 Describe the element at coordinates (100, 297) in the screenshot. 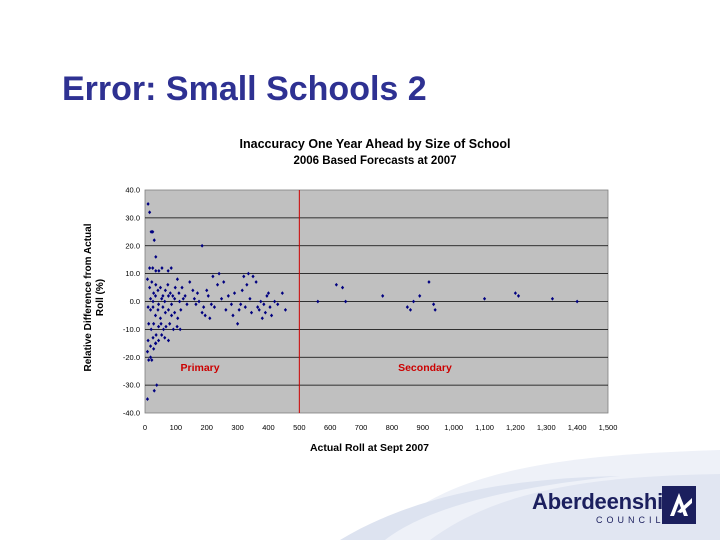

I see `y-axis-label-line: Roll (%)` at that location.